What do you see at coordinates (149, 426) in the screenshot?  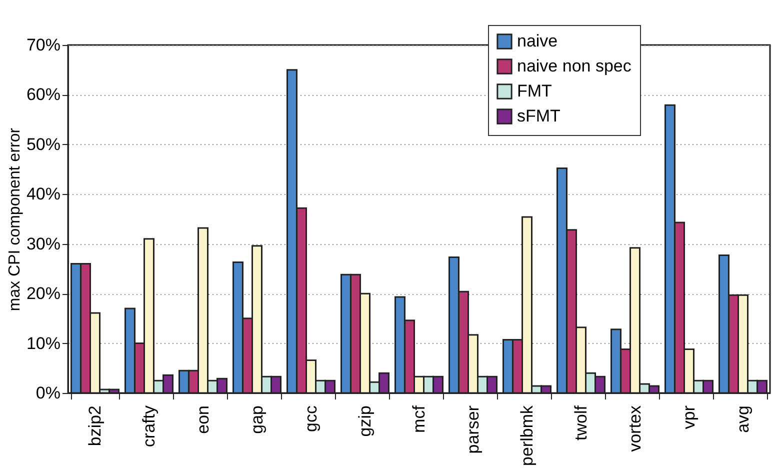 I see `x-tick-label: crafty` at bounding box center [149, 426].